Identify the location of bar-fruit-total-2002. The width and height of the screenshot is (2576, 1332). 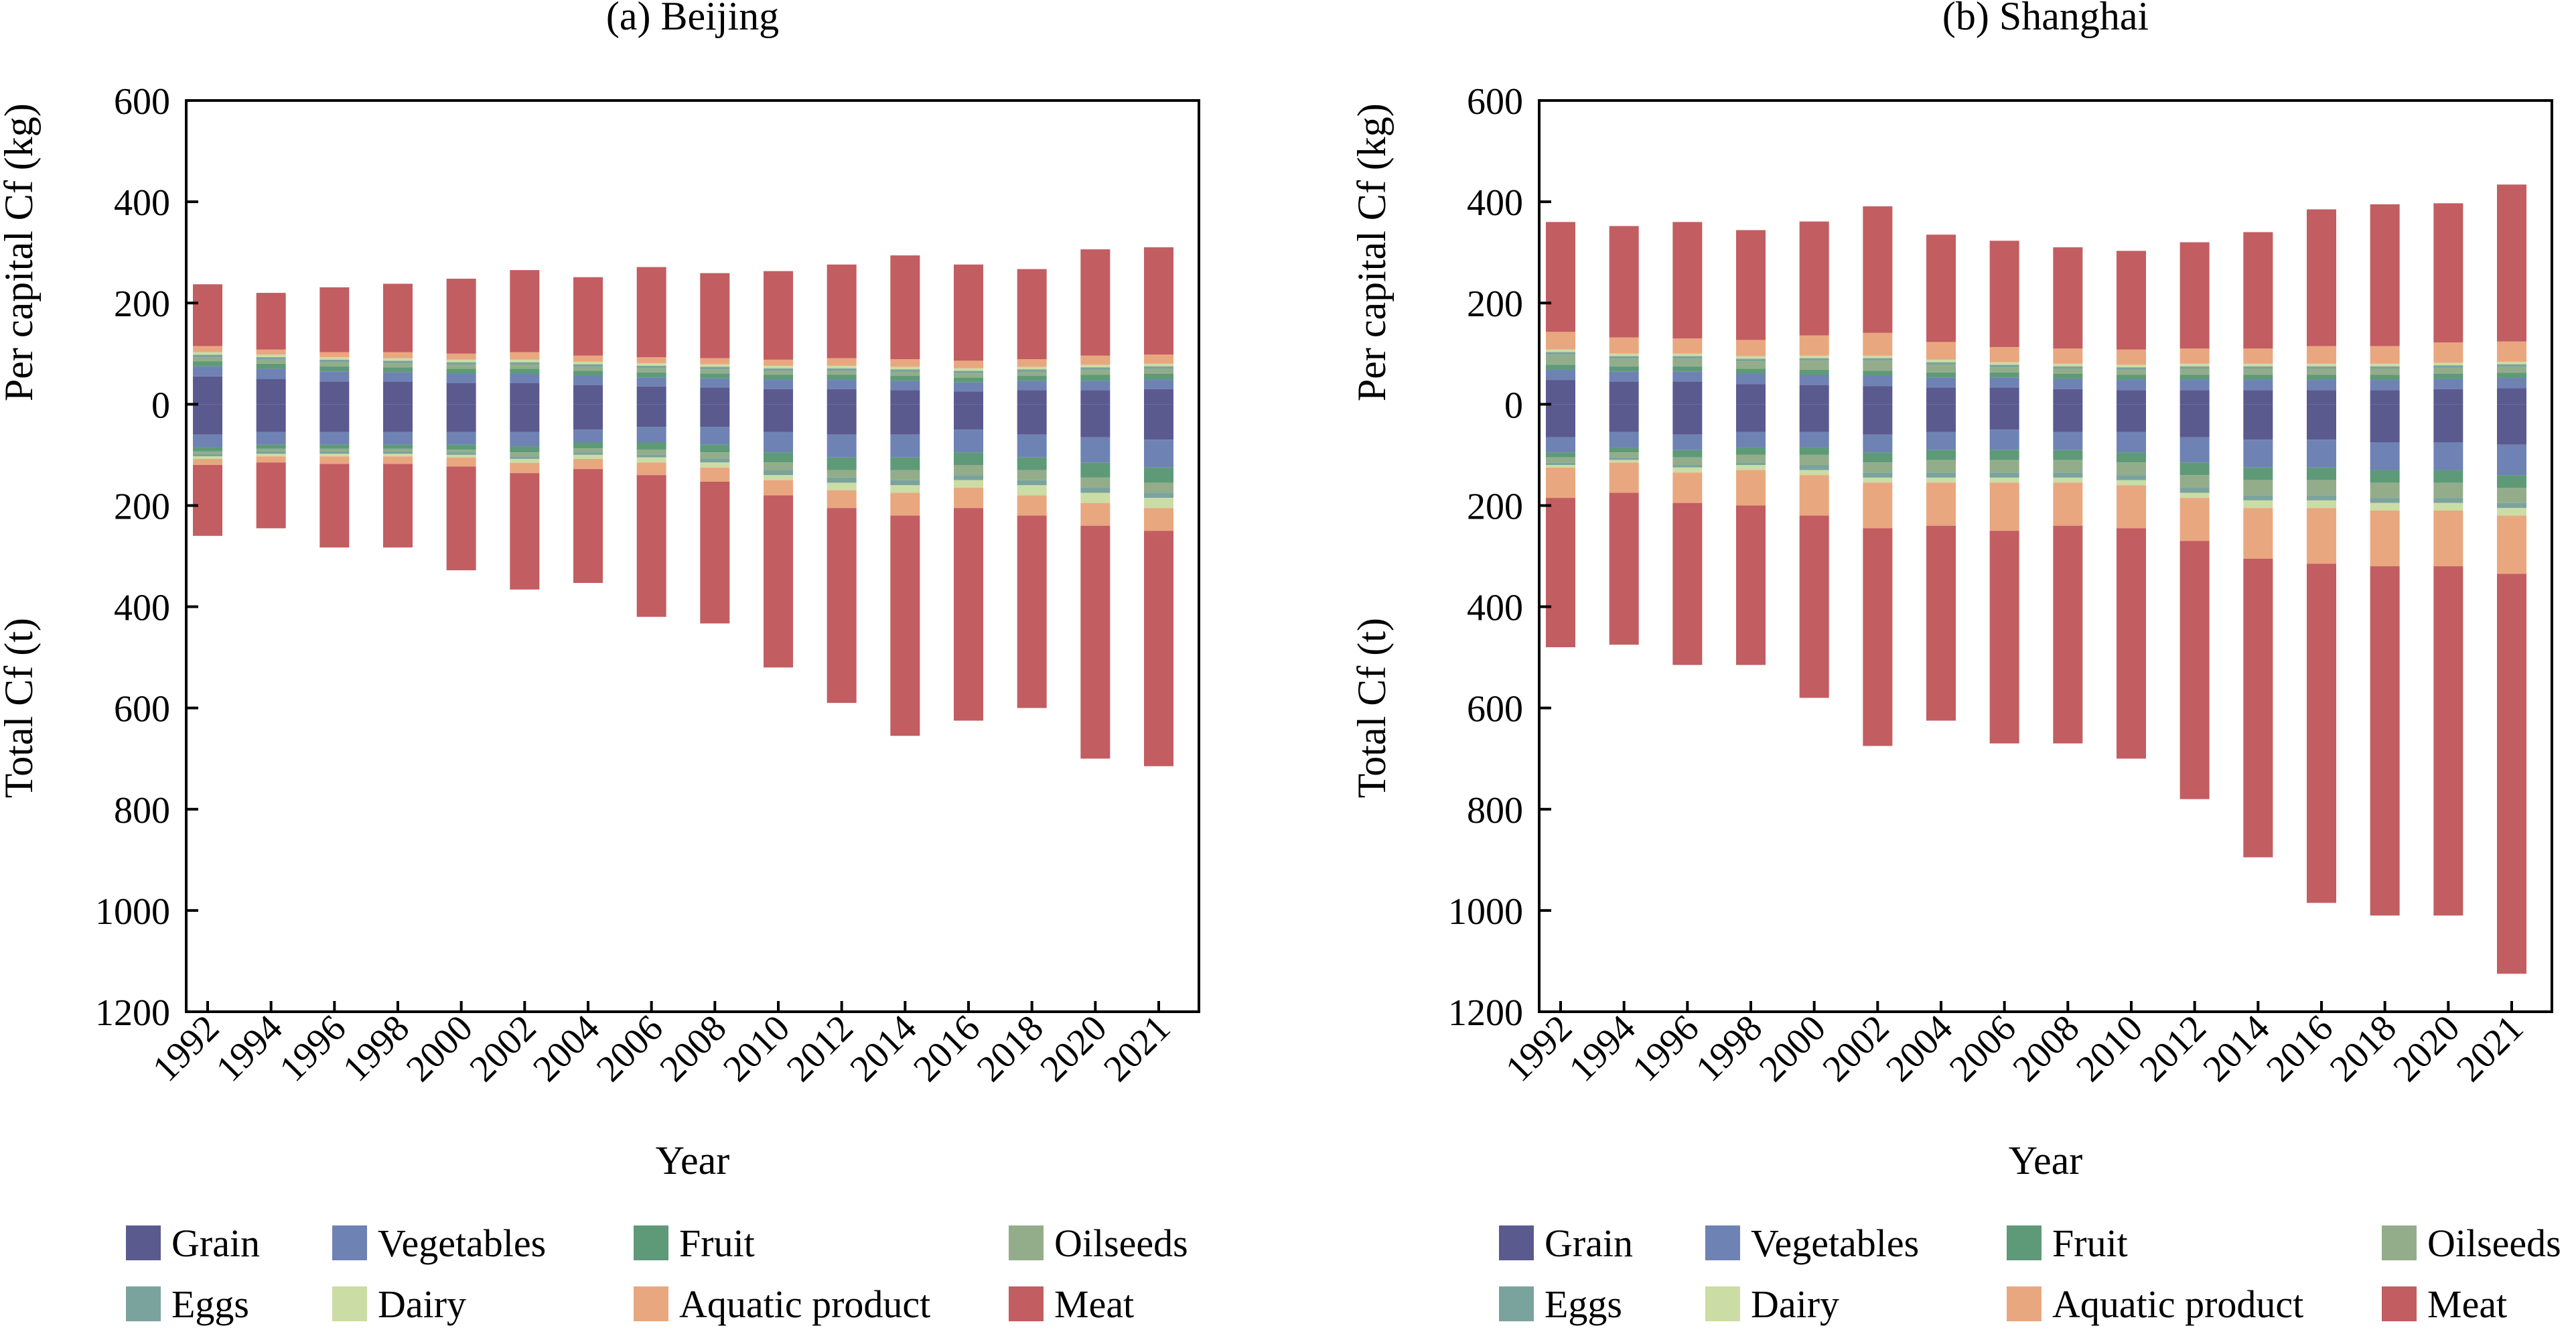
(525, 449).